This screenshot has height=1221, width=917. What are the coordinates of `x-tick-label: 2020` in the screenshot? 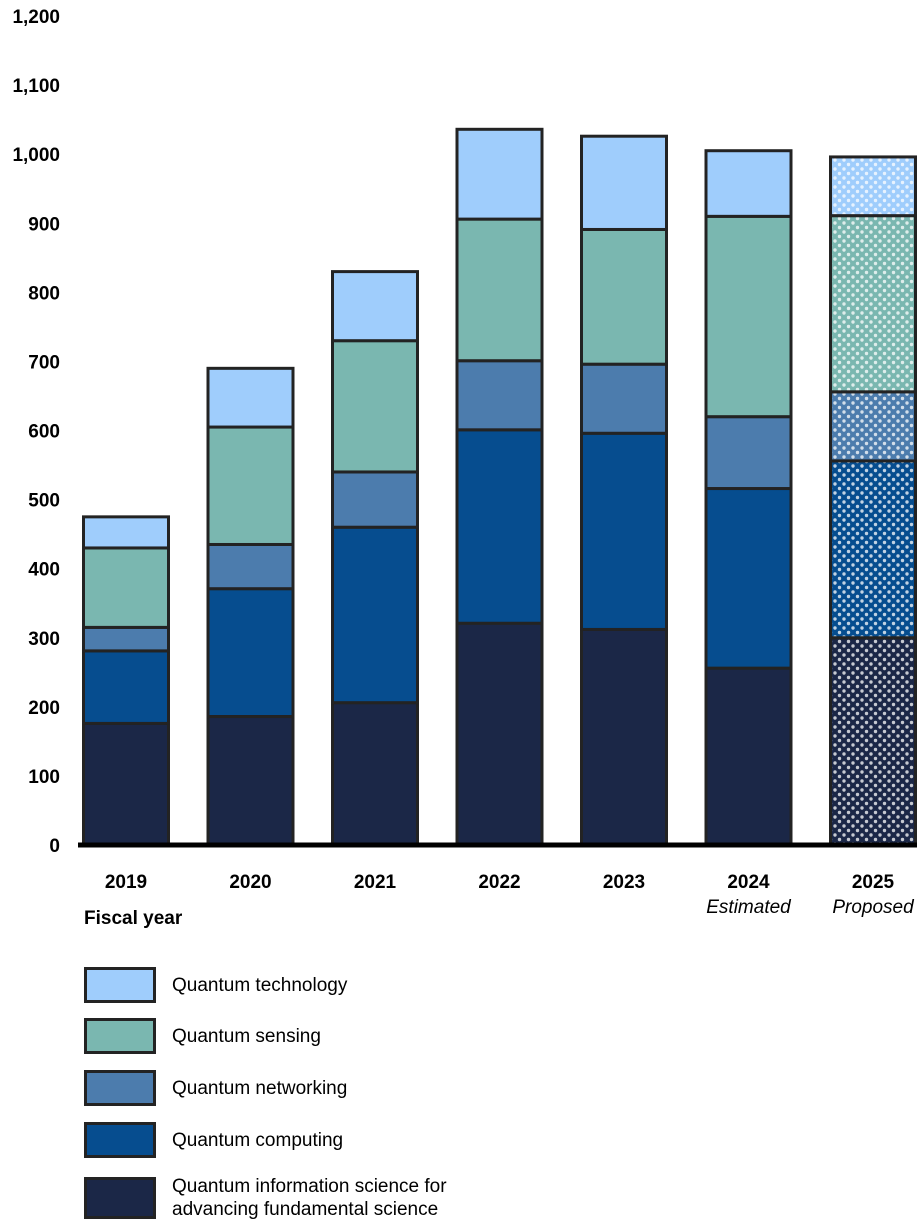 It's located at (250, 882).